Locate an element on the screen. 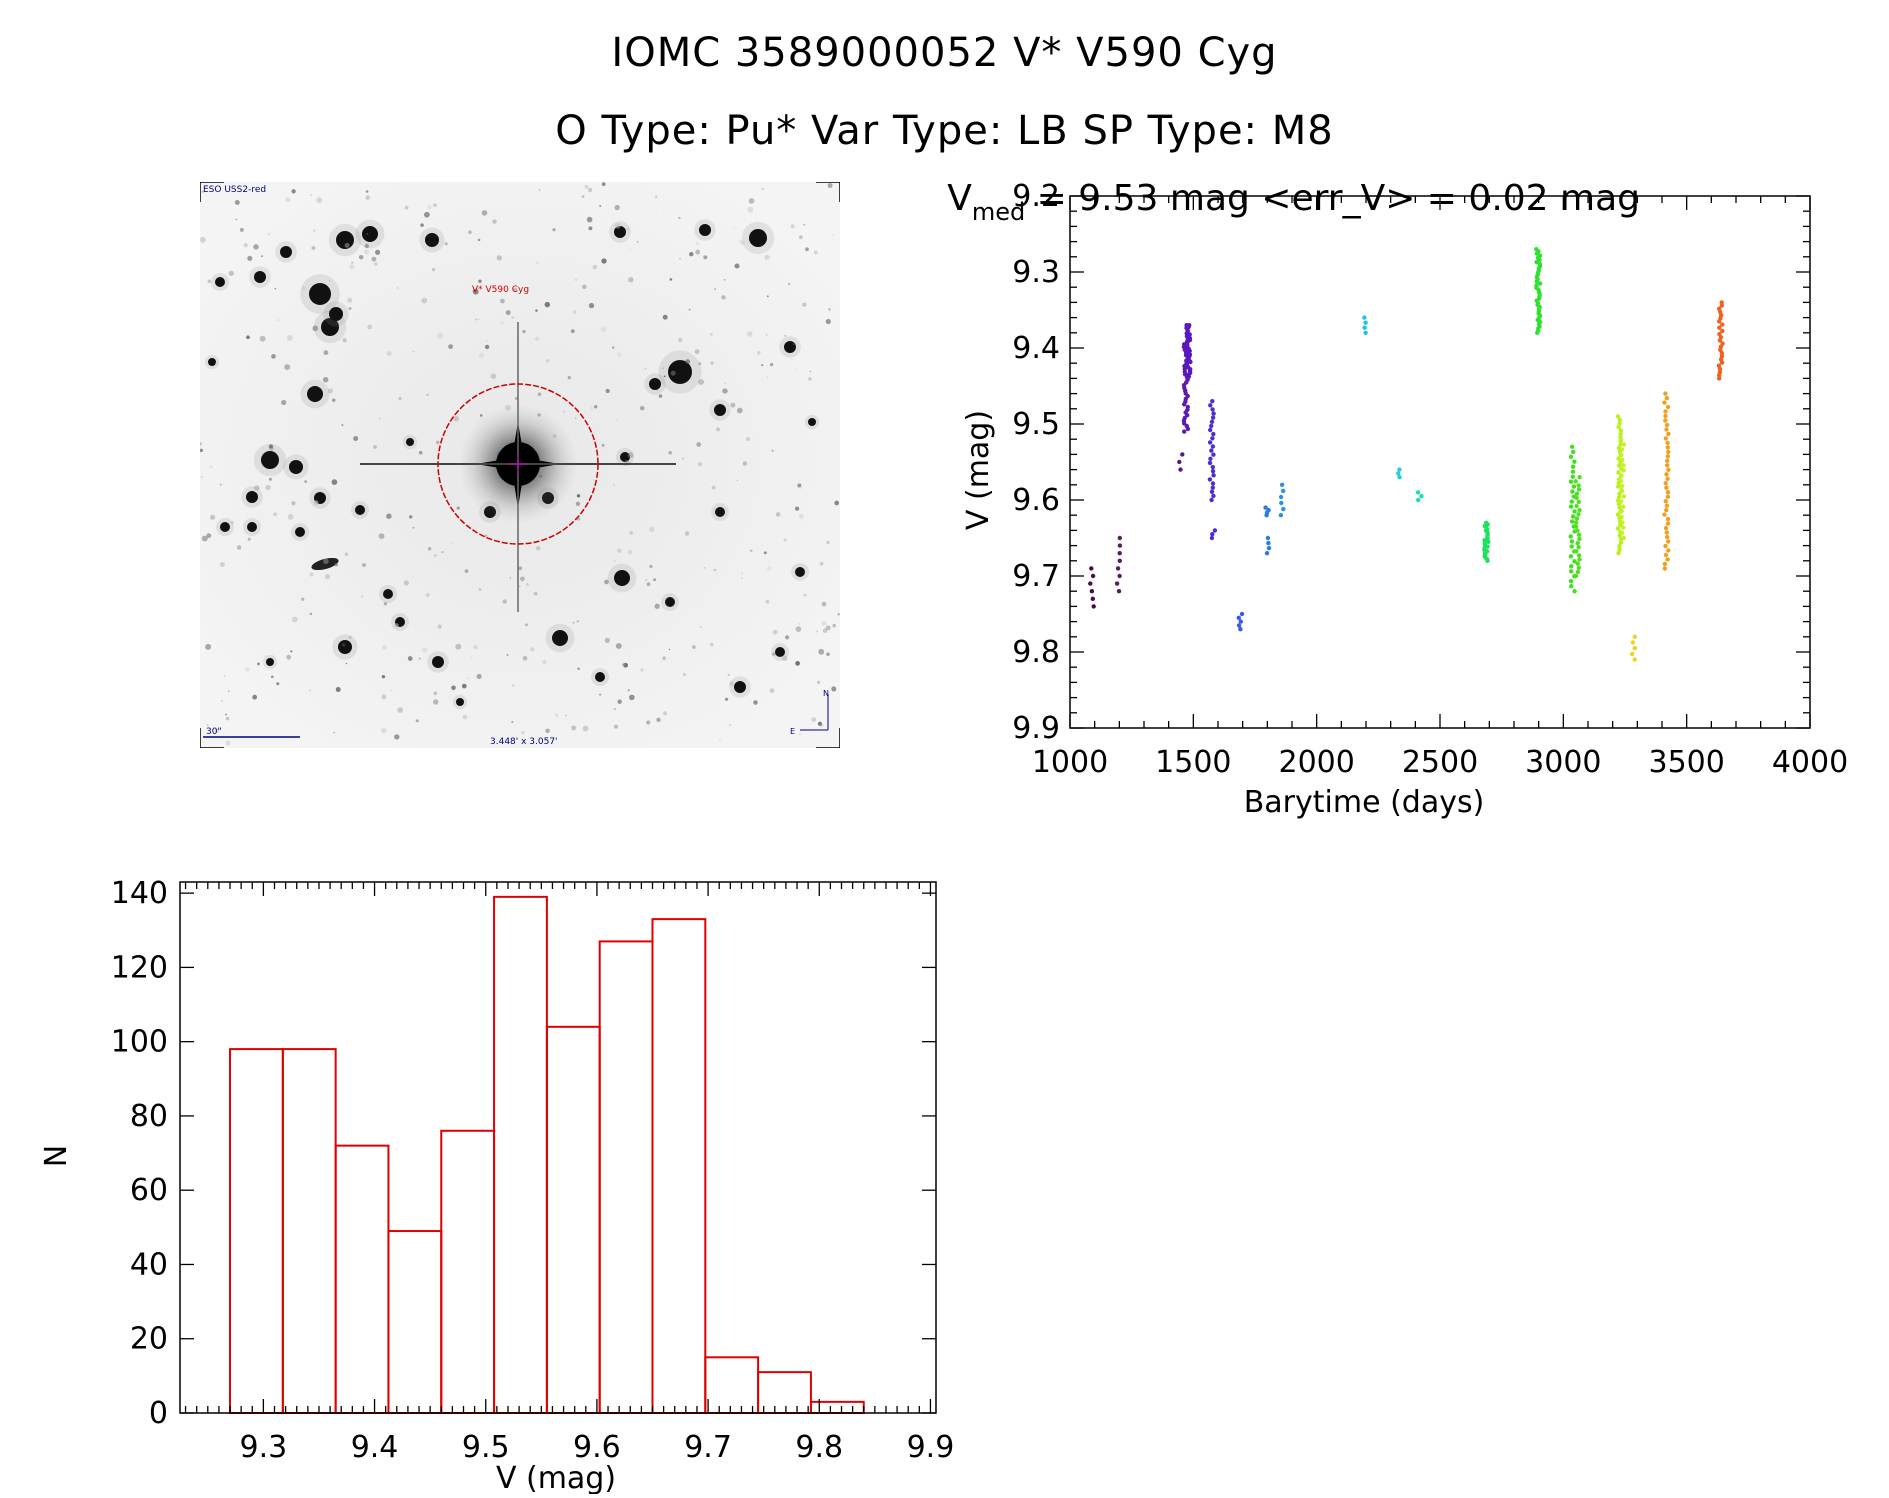 This screenshot has height=1498, width=1889. sky-galaxy is located at coordinates (325, 564).